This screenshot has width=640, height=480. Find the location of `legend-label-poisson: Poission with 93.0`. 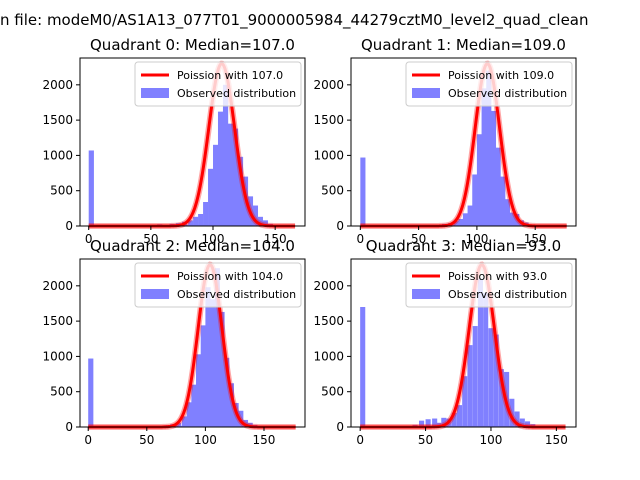

legend-label-poisson: Poission with 93.0 is located at coordinates (497, 276).